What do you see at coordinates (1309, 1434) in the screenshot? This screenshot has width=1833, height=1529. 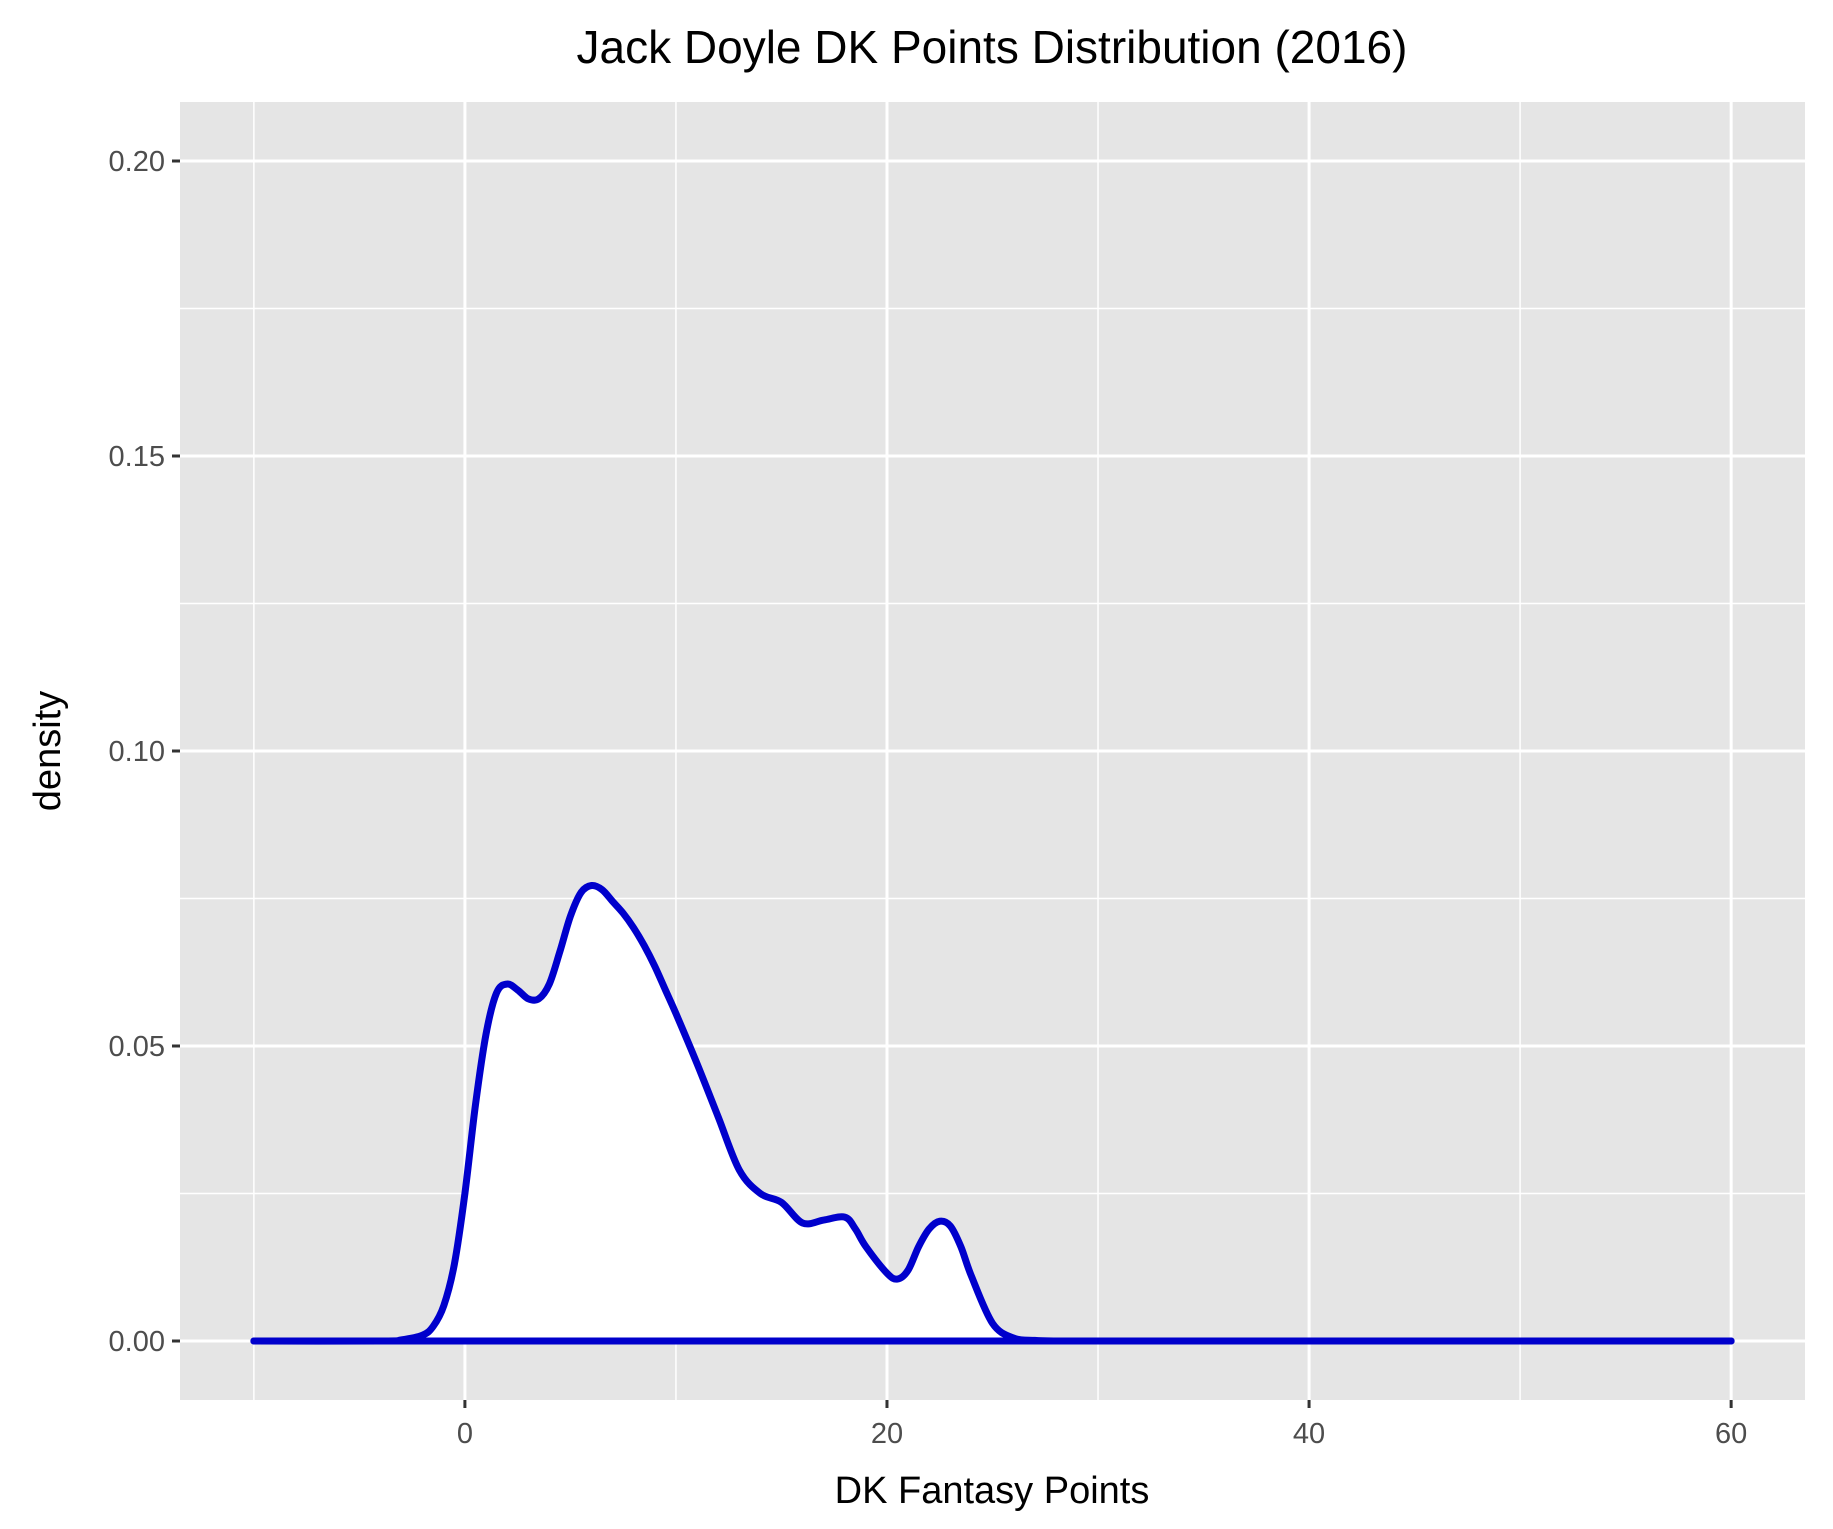 I see `x-tick-label: 40` at bounding box center [1309, 1434].